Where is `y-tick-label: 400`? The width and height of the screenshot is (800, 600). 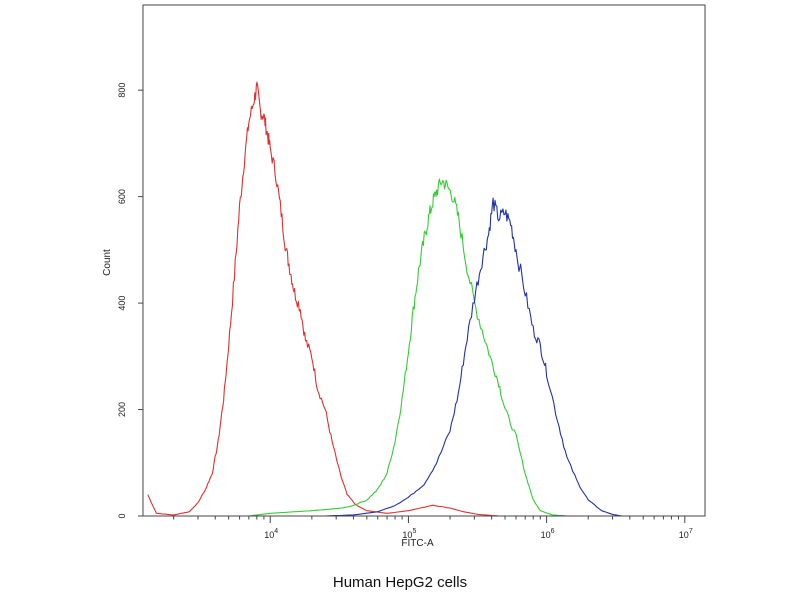 y-tick-label: 400 is located at coordinates (122, 303).